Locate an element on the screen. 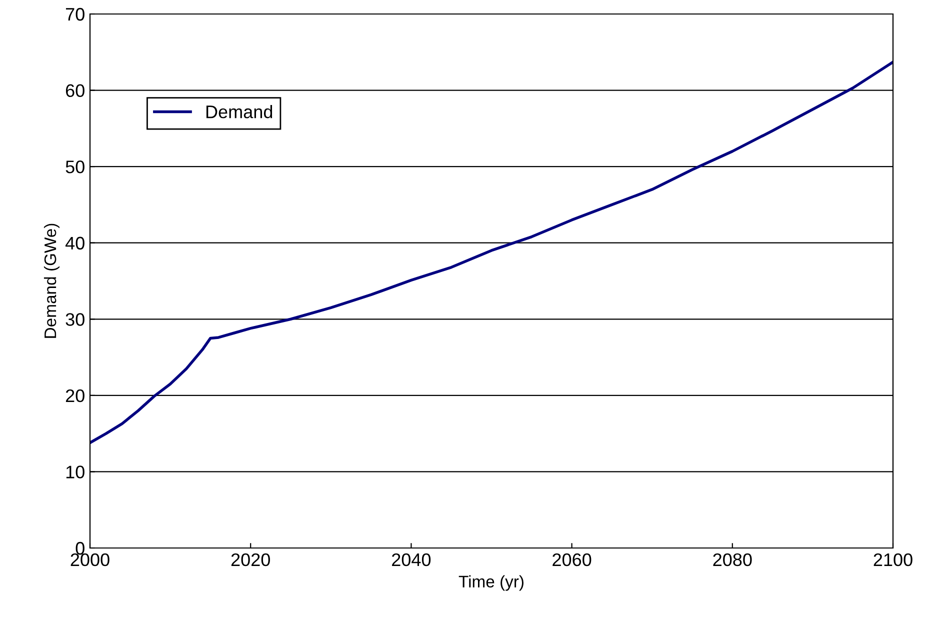  y-tick-label: 70 is located at coordinates (75, 14).